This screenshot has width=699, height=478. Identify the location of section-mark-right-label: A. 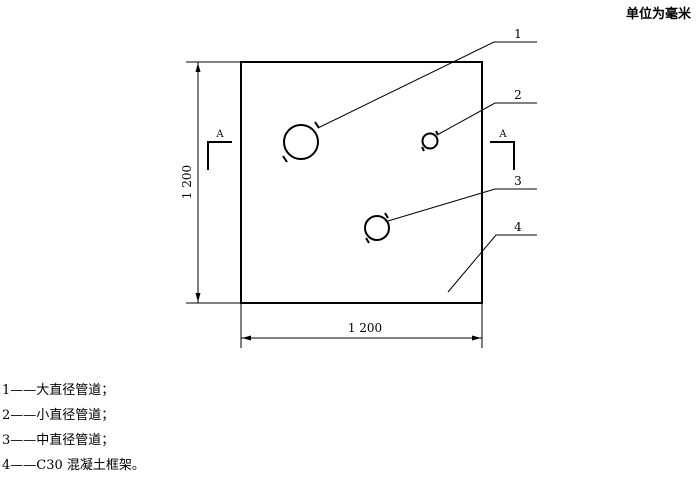
(502, 134).